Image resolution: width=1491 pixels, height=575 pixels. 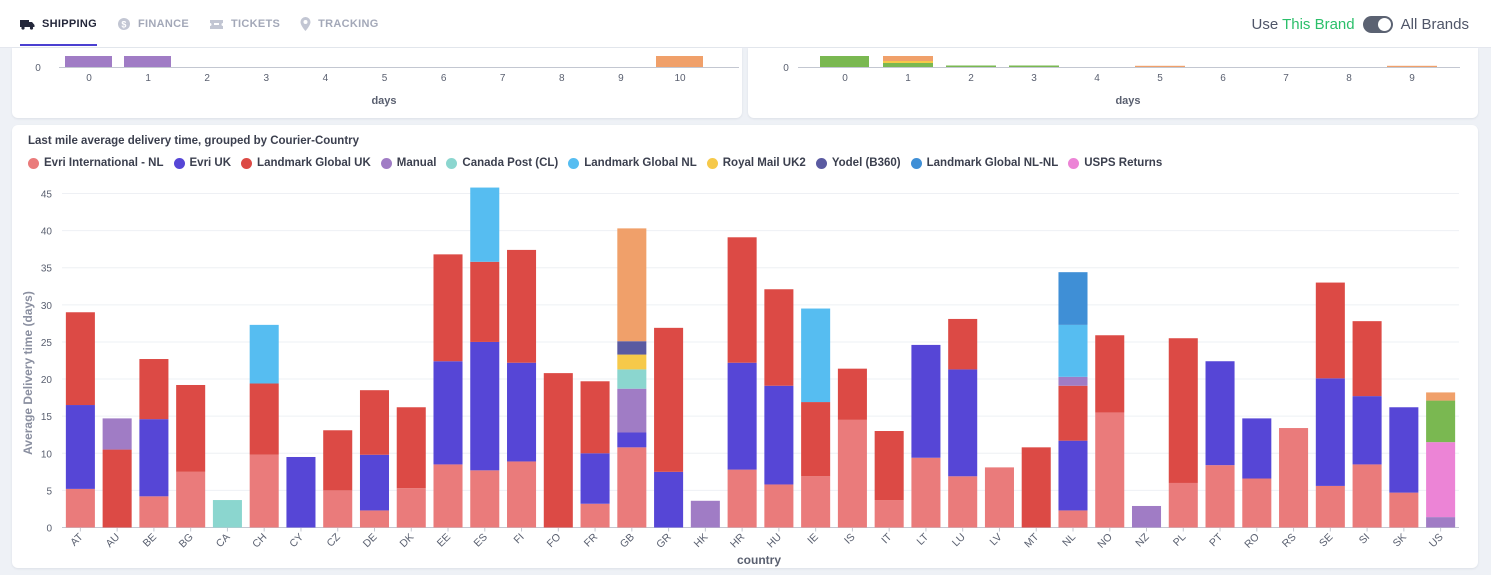 What do you see at coordinates (58, 24) in the screenshot?
I see `tab-shipping: SHIPPING` at bounding box center [58, 24].